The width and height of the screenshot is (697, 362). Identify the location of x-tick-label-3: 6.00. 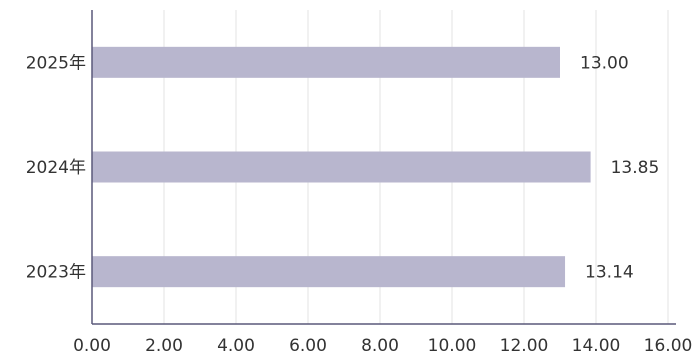
(308, 346).